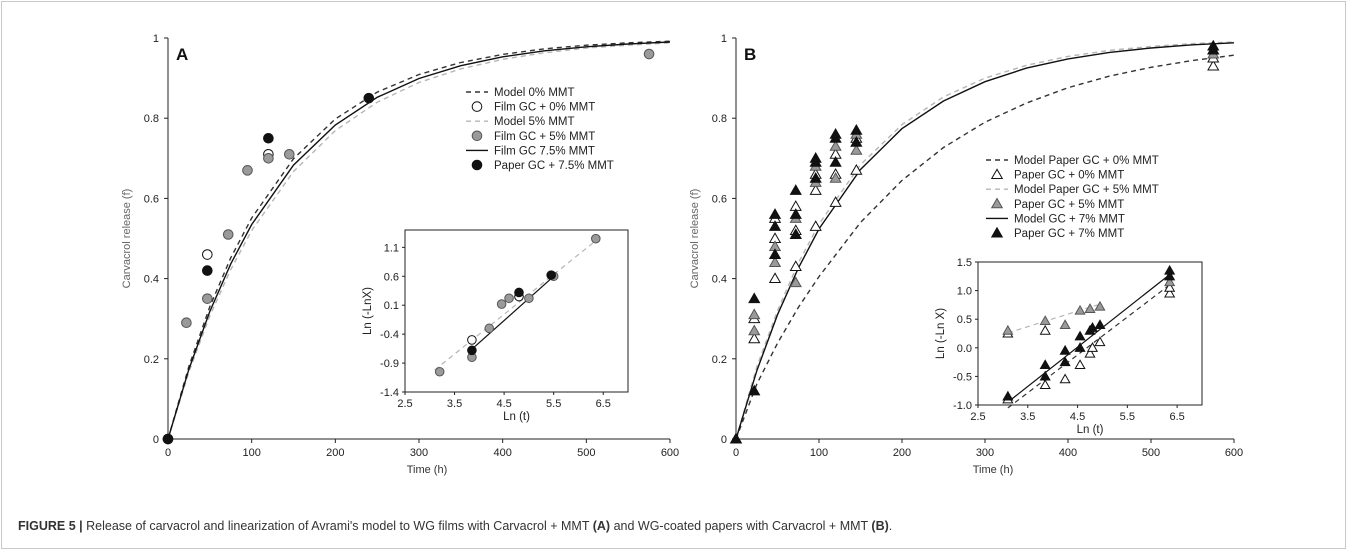  I want to click on x-tick-label: 600, so click(670, 453).